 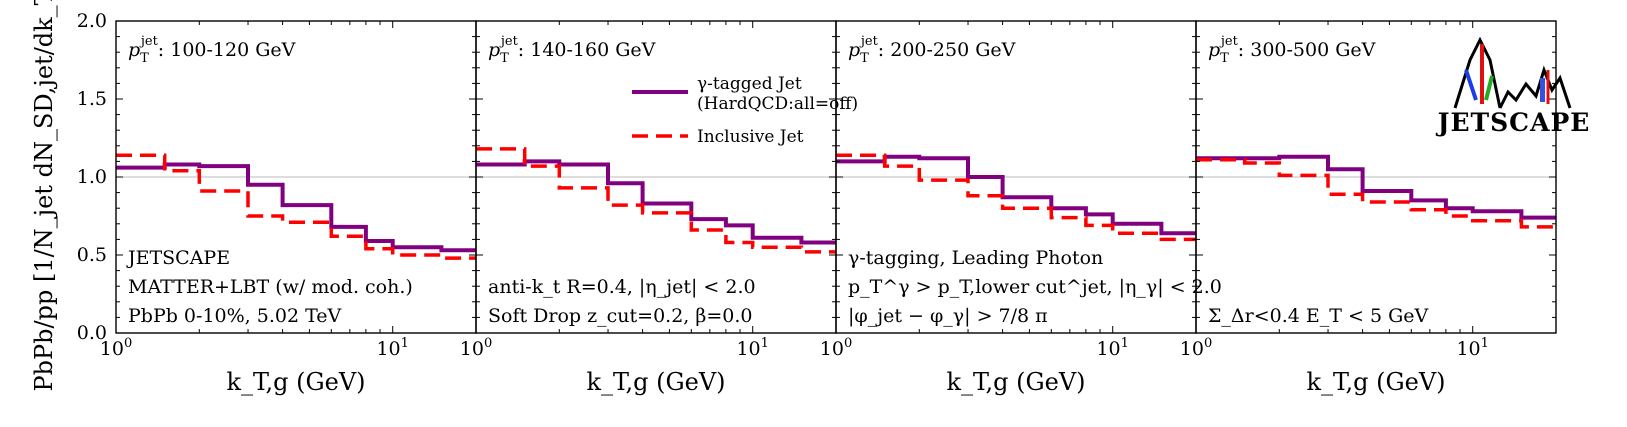 I want to click on pt-range-label: pTjet: 100-120 GeV, so click(x=212, y=50).